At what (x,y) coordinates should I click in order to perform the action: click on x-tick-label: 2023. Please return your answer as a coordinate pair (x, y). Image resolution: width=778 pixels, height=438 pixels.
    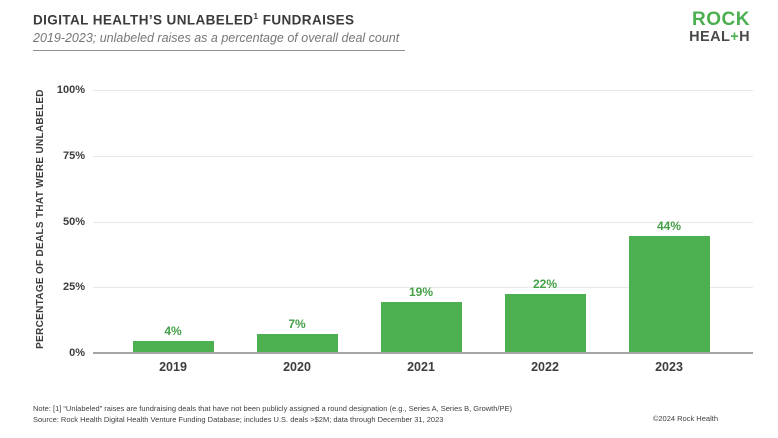
    Looking at the image, I should click on (669, 367).